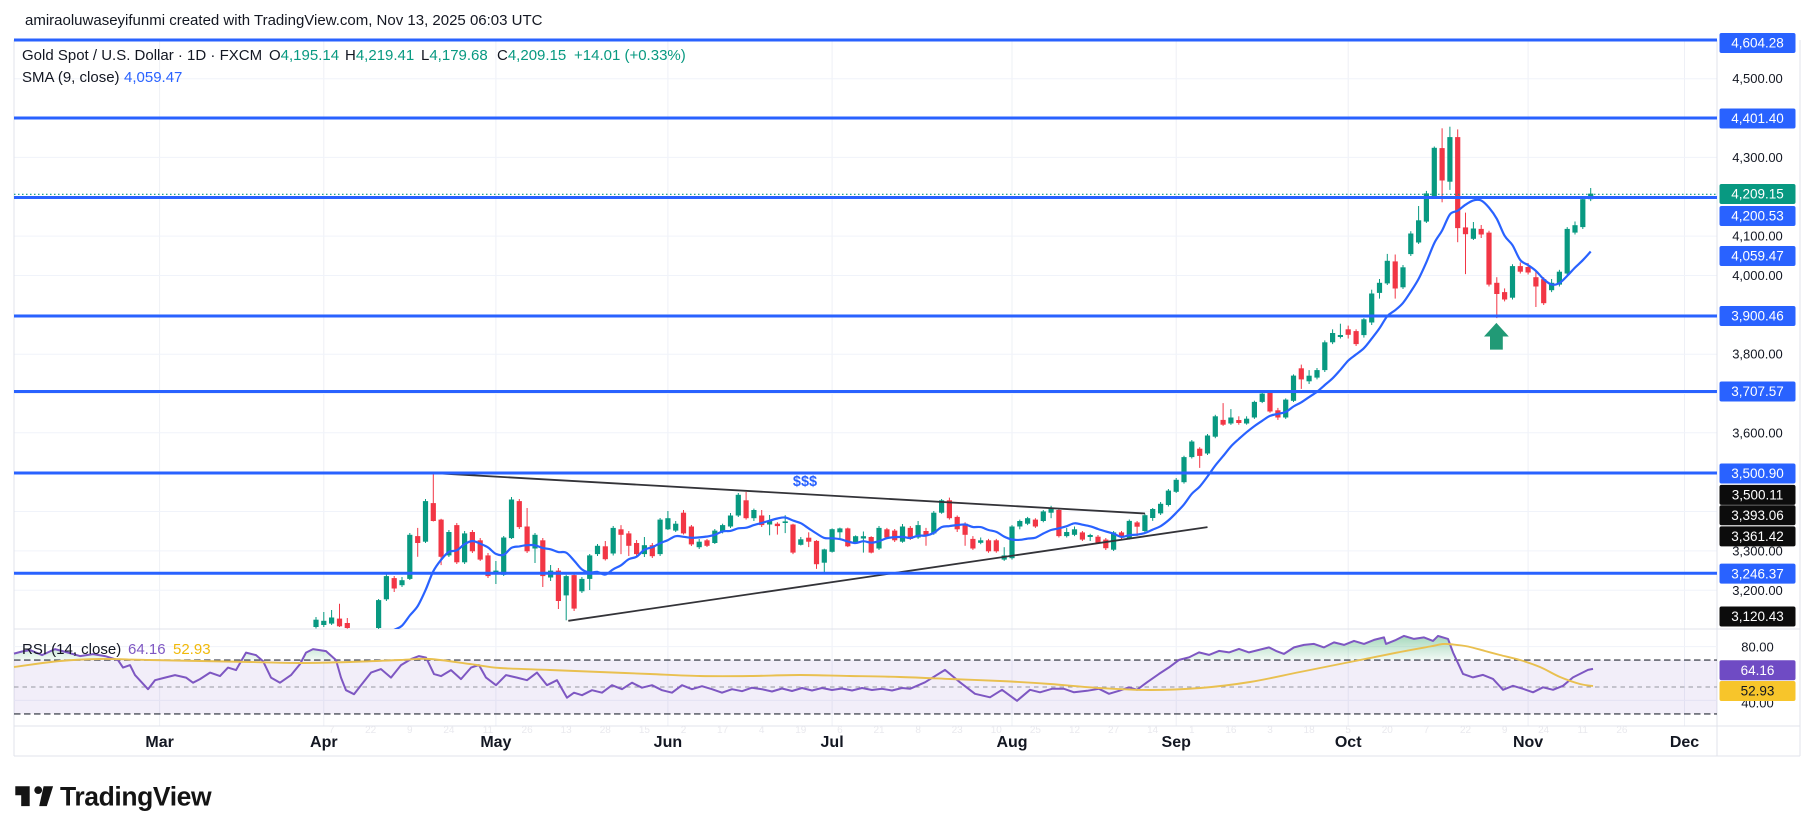 The image size is (1814, 834). I want to click on svg-text: 80.00, so click(1757, 647).